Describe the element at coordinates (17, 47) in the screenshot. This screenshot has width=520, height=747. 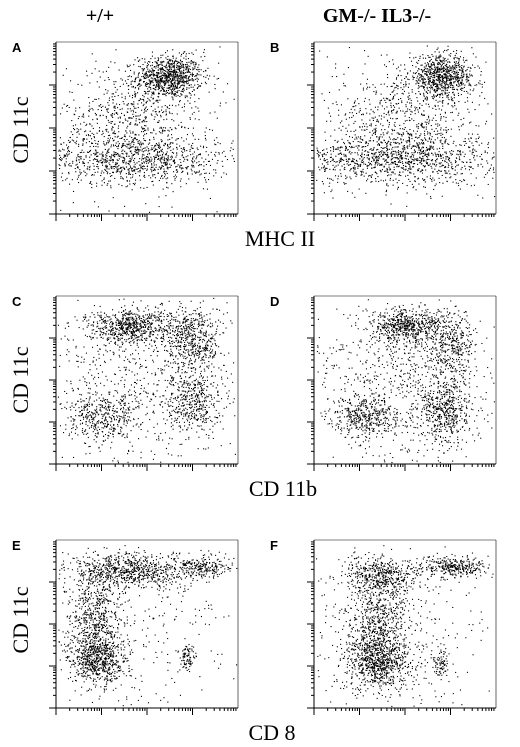
I see `panel-letter: A` at that location.